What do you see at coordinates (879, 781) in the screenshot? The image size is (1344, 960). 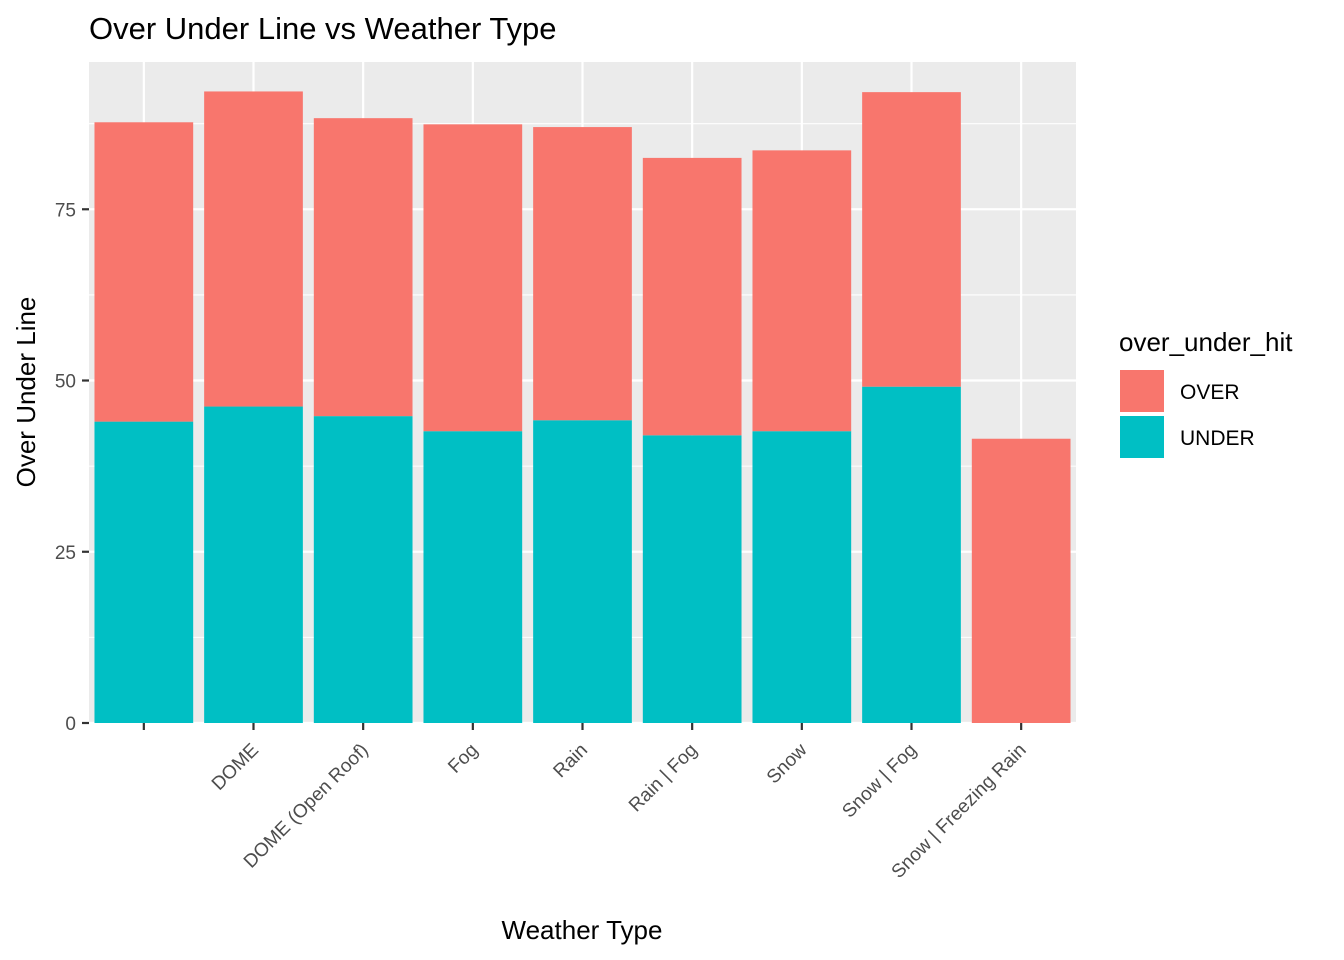 I see `x-tick-label: Snow | Fog` at bounding box center [879, 781].